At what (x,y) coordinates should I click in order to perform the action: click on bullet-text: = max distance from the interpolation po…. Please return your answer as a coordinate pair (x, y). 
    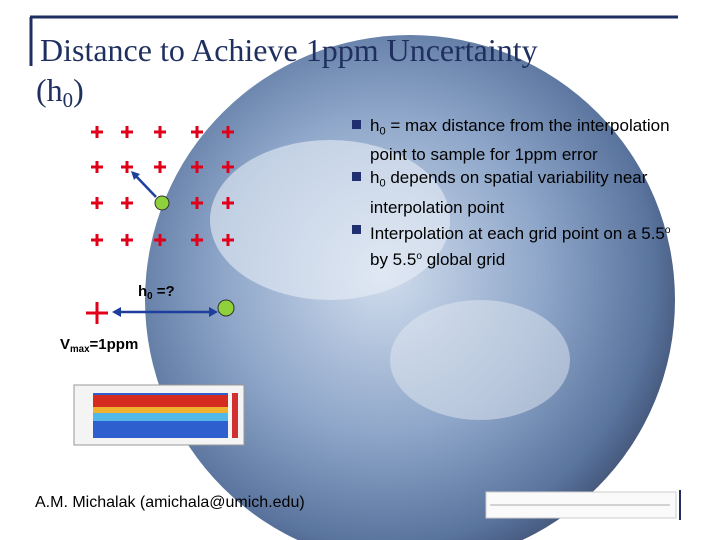
    Looking at the image, I should click on (520, 140).